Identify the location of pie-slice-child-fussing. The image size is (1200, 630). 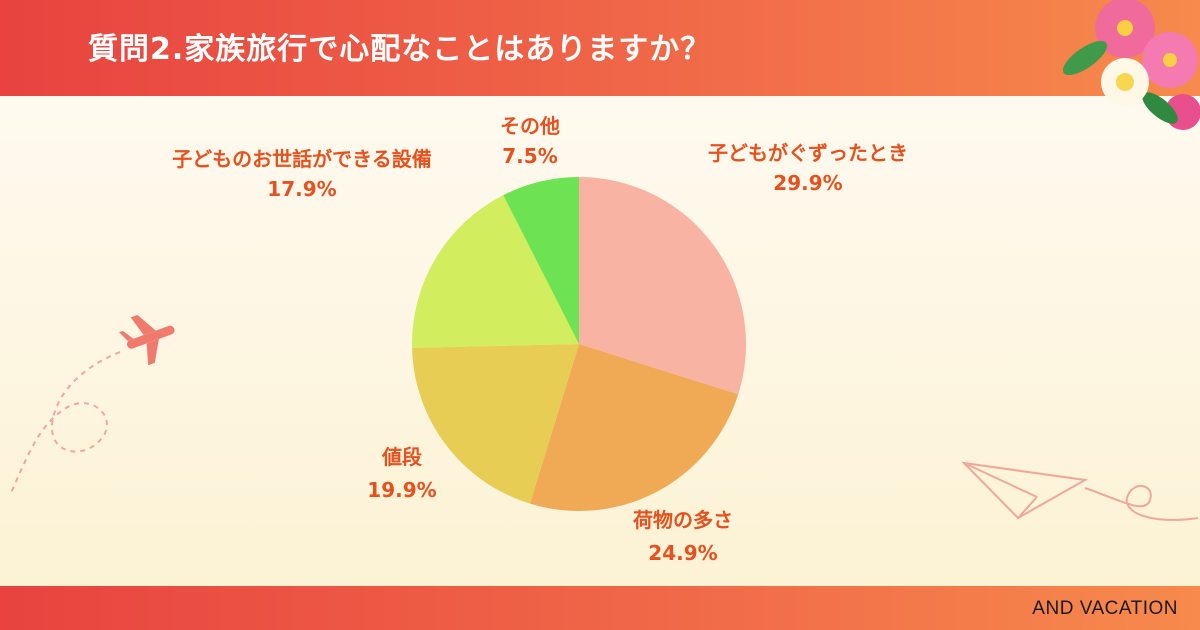
(662, 286).